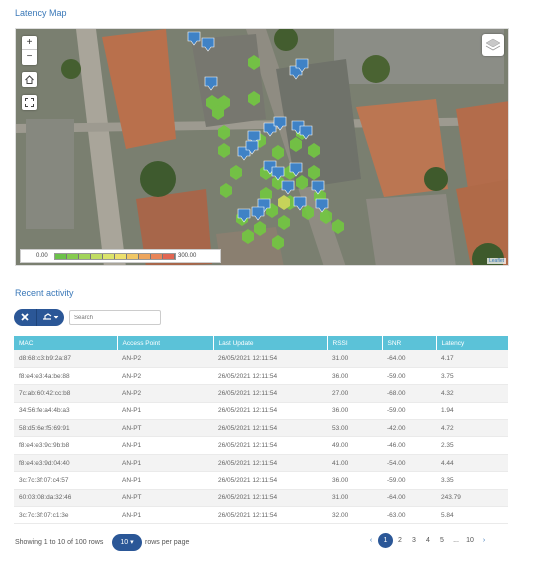 The image size is (534, 582). I want to click on rows-per-page-select: 10 ▾, so click(127, 542).